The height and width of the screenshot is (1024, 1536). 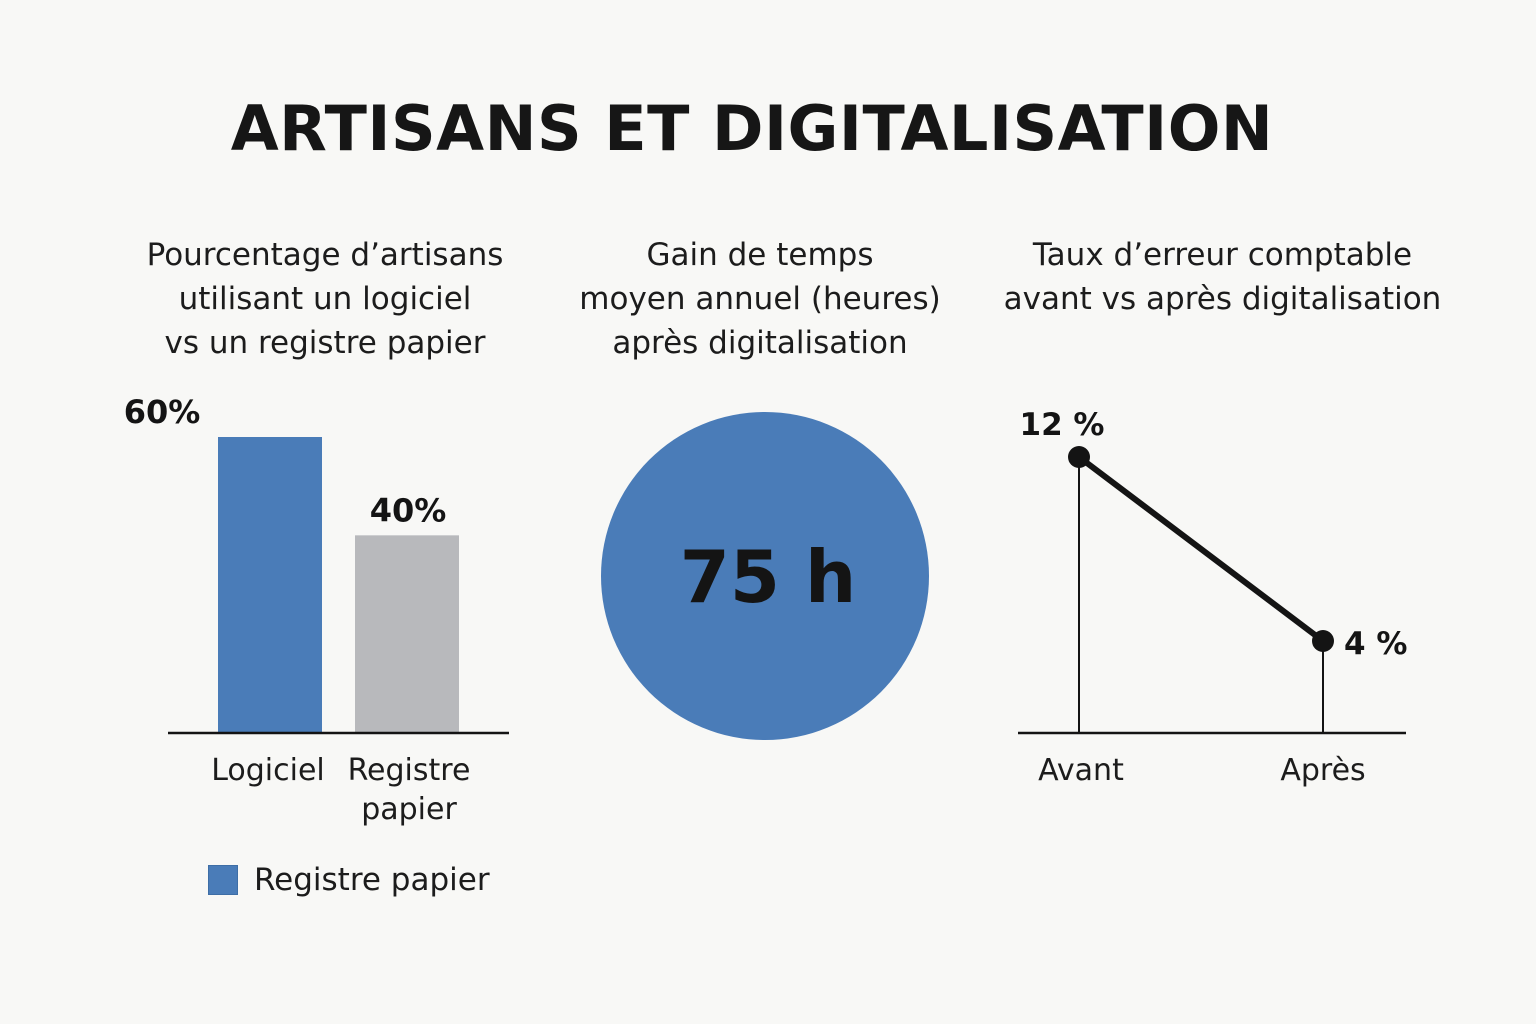 I want to click on bar-chart-title-line: utilisant un logiciel, so click(x=325, y=299).